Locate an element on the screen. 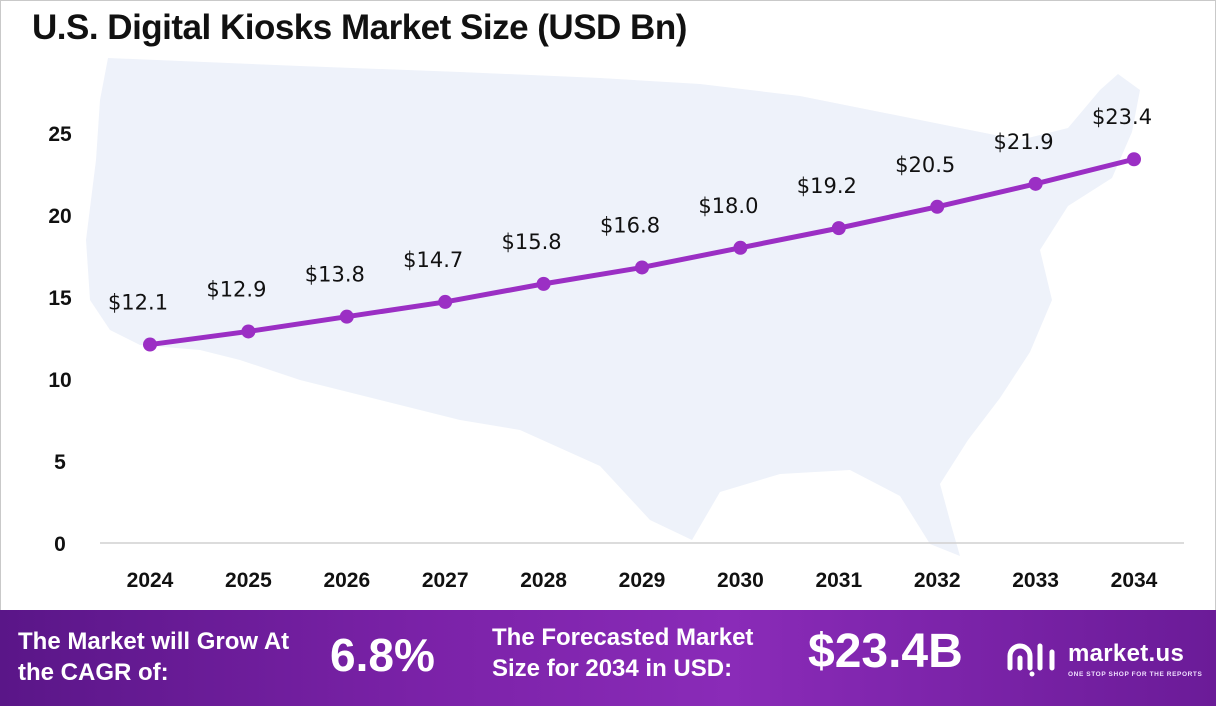  market-us-logo: market.us ONE STOP SHOP FOR THE REPORTS is located at coordinates (1106, 663).